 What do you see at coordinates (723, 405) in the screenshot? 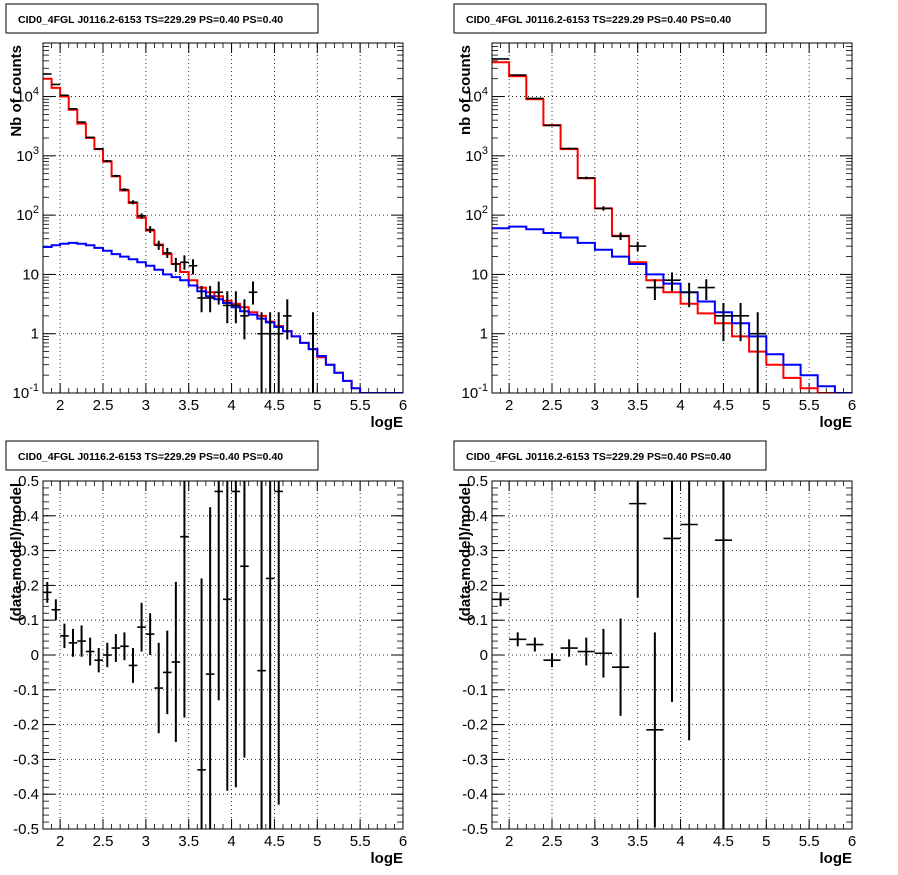
I see `x-tick-label: 4.5` at bounding box center [723, 405].